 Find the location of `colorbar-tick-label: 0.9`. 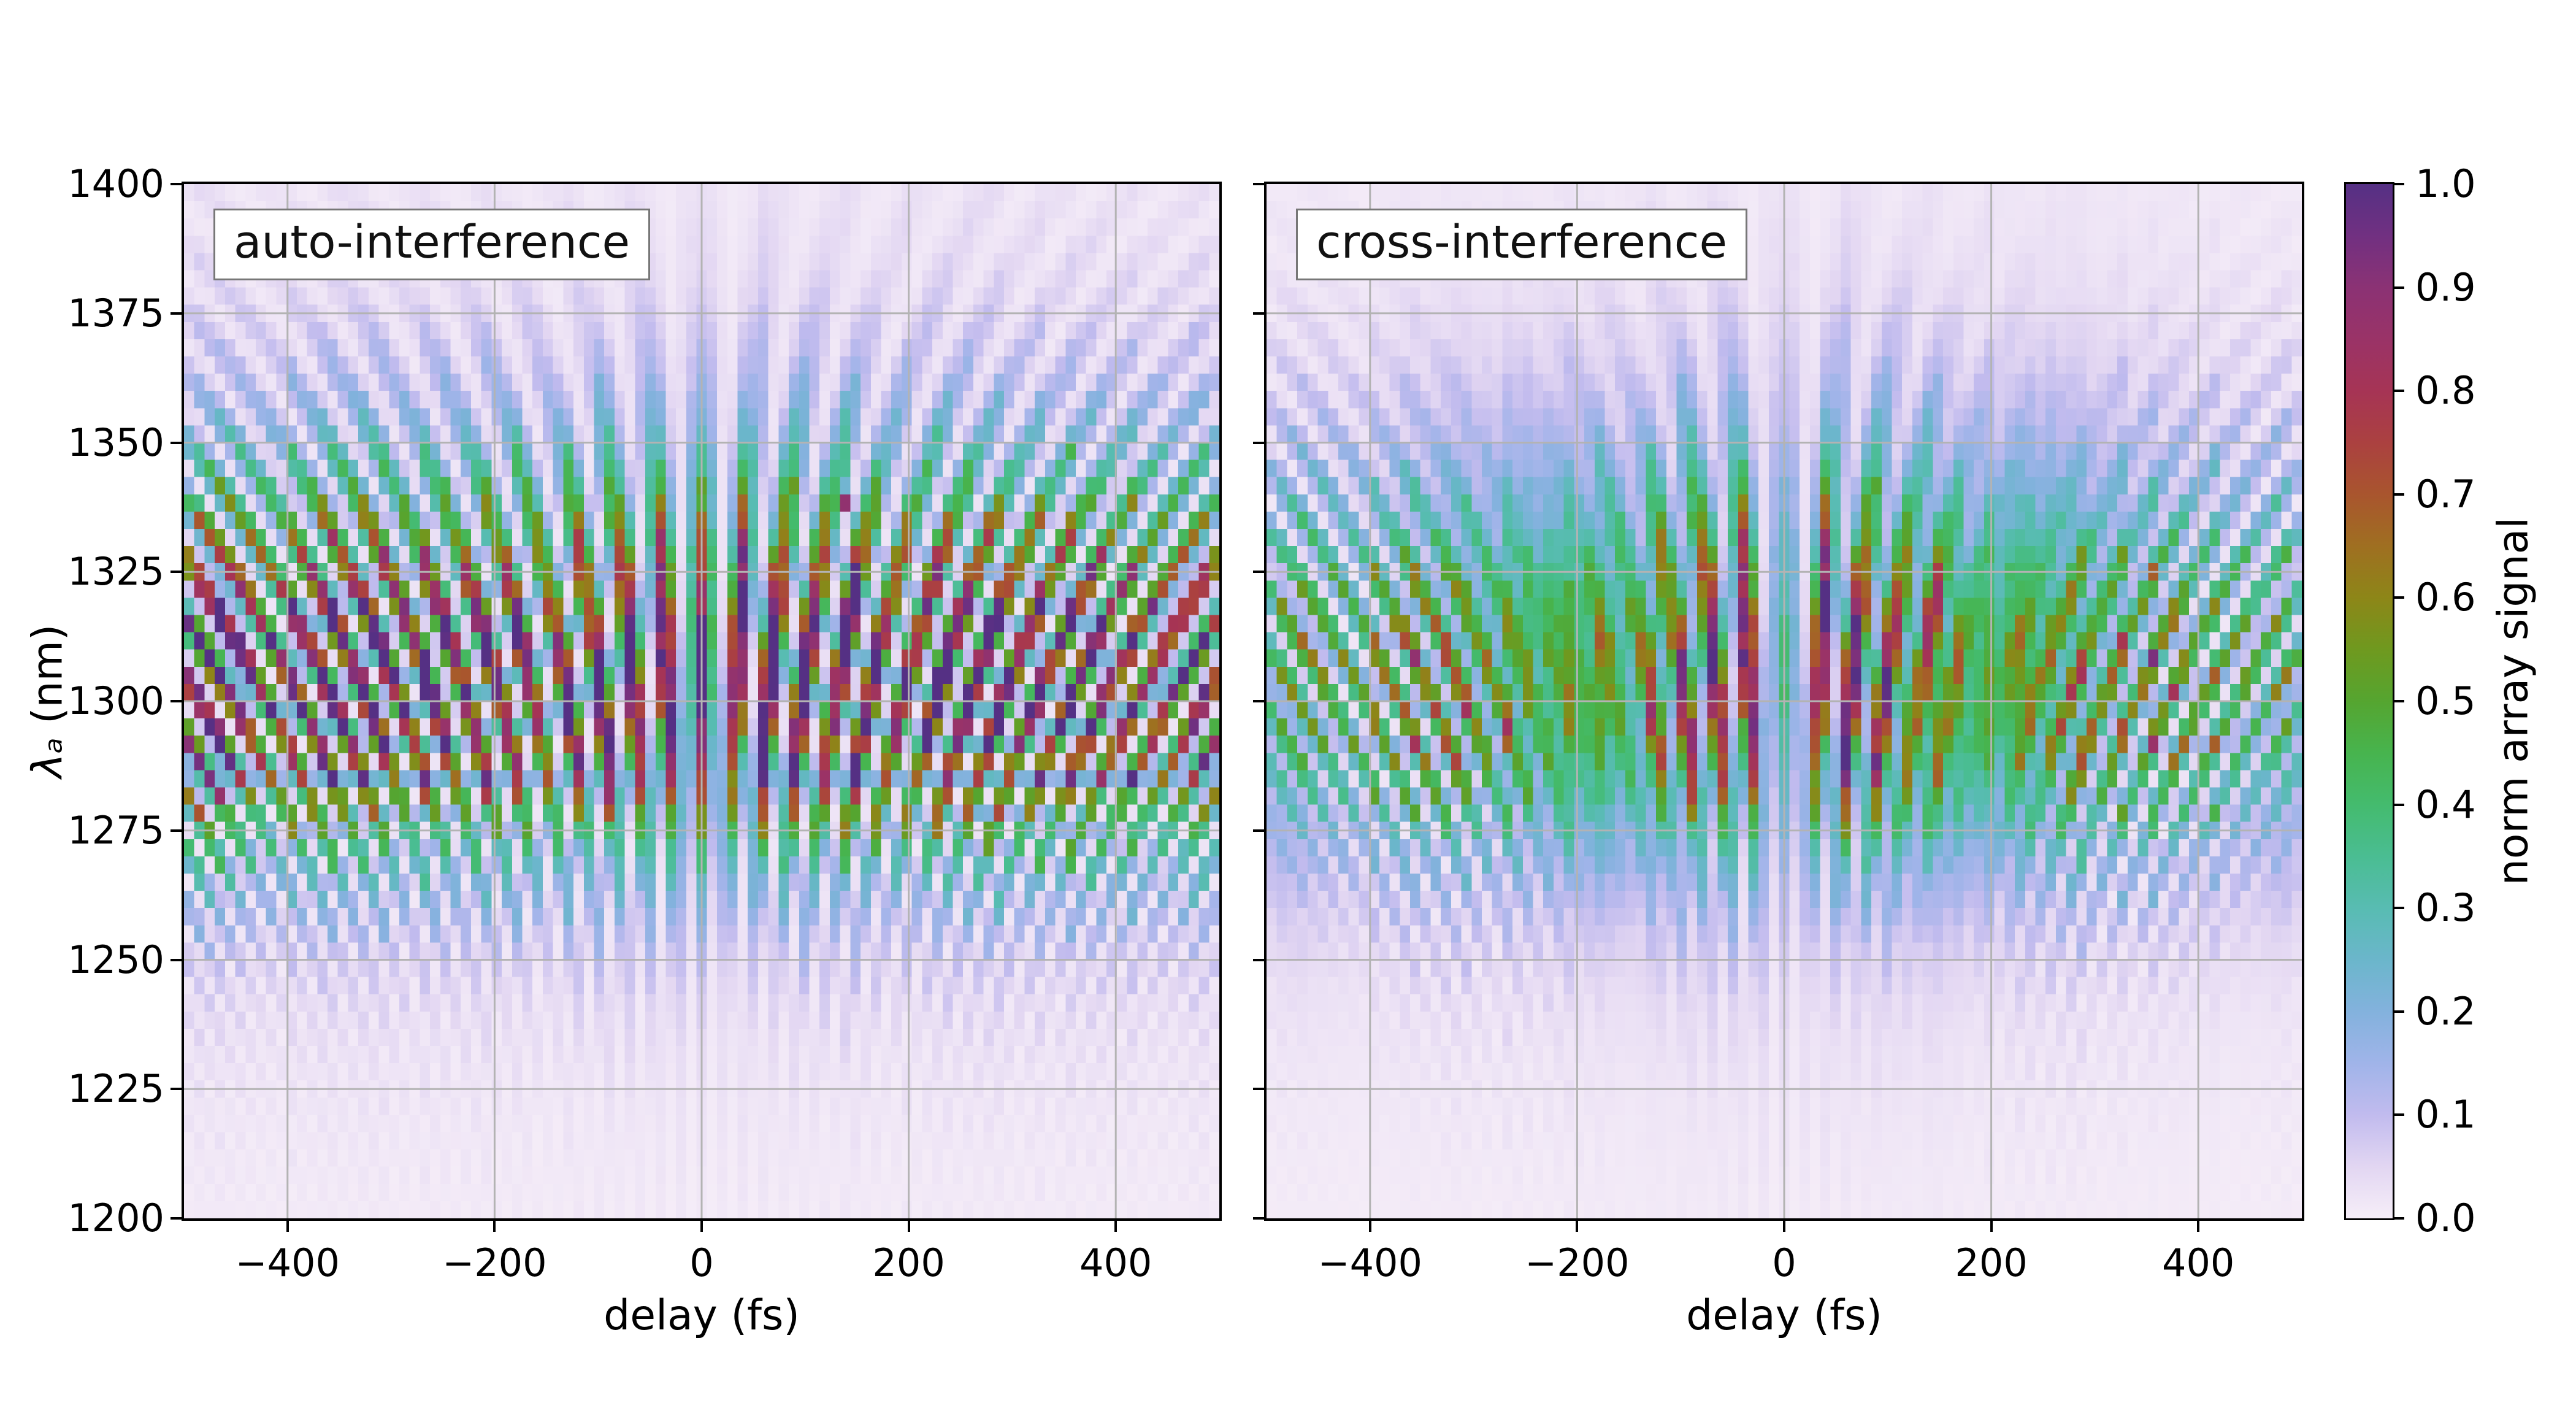

colorbar-tick-label: 0.9 is located at coordinates (2445, 287).